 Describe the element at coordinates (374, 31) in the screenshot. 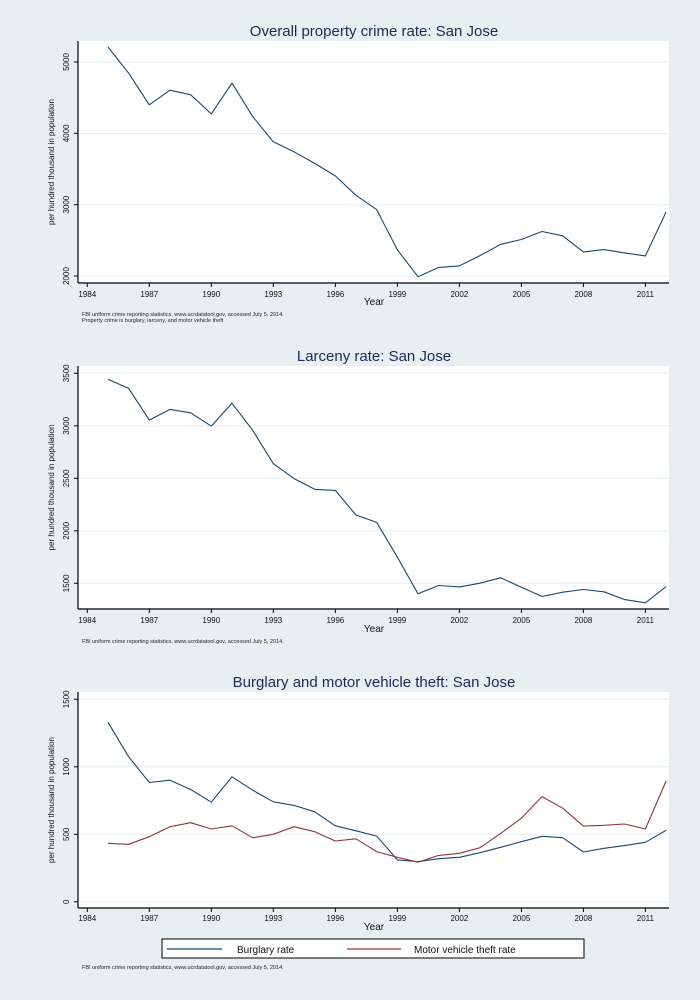

I see `chart-title: Overall property crime rate: San Jose` at that location.